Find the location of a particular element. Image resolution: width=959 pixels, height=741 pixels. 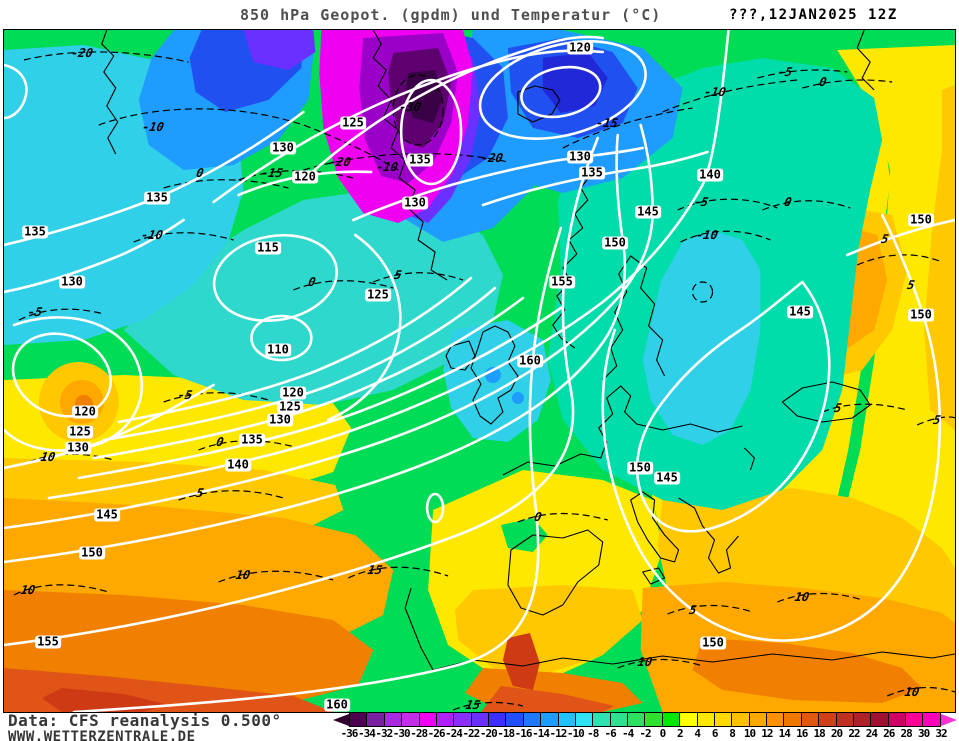

colorbar-tick-label: 6 is located at coordinates (715, 733).